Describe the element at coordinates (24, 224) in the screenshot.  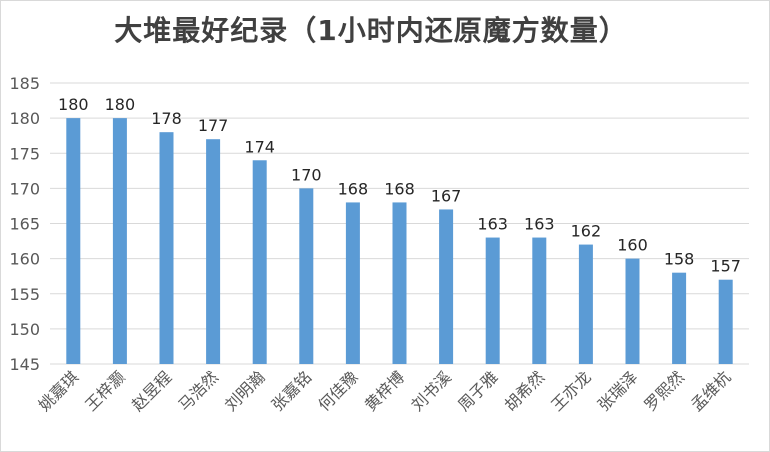
I see `y-tick-label: 165` at that location.